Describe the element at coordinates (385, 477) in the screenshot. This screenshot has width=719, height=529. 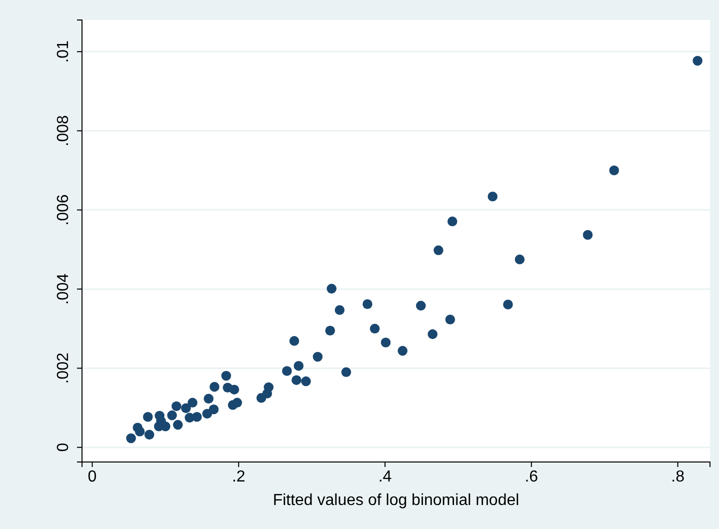
I see `x-tick-label: .4` at that location.